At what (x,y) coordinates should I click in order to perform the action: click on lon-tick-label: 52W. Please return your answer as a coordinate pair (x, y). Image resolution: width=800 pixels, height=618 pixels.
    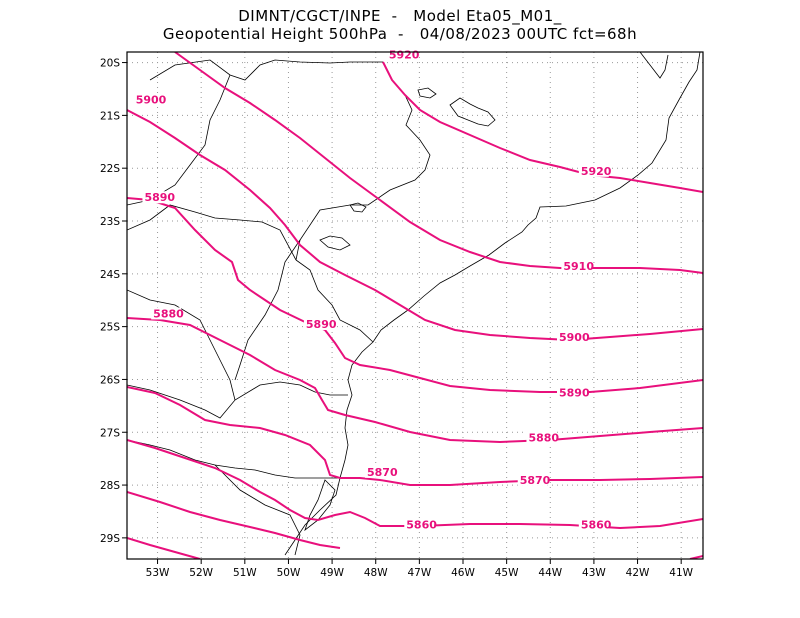
    Looking at the image, I should click on (201, 573).